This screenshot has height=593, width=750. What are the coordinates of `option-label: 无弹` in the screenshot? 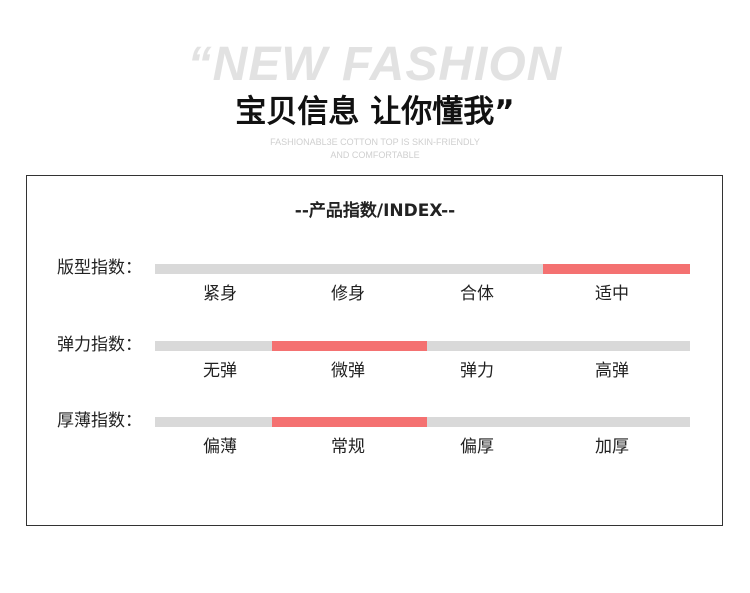 It's located at (220, 371).